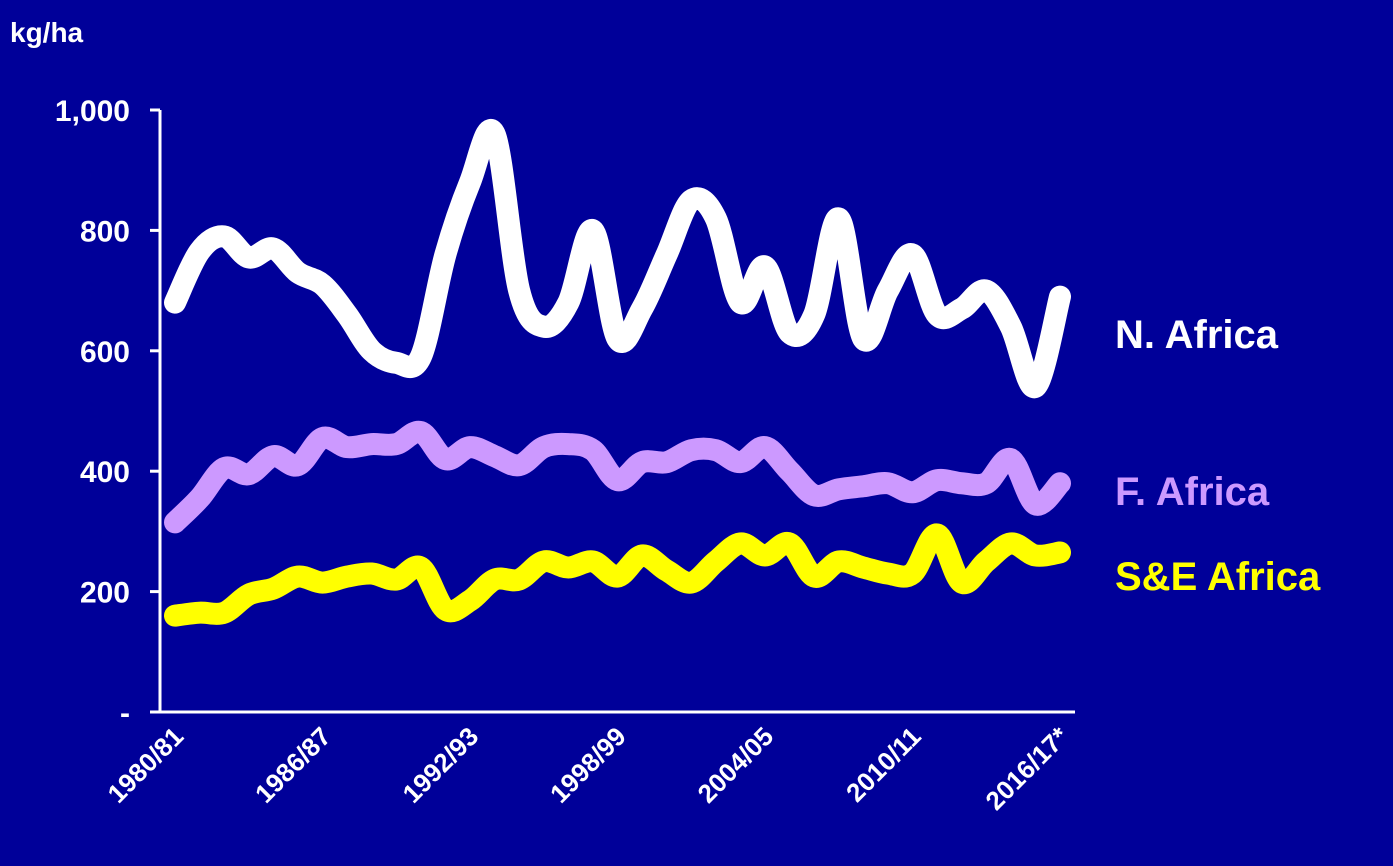 The height and width of the screenshot is (866, 1393). I want to click on y-axis-label: kg/ha, so click(47, 32).